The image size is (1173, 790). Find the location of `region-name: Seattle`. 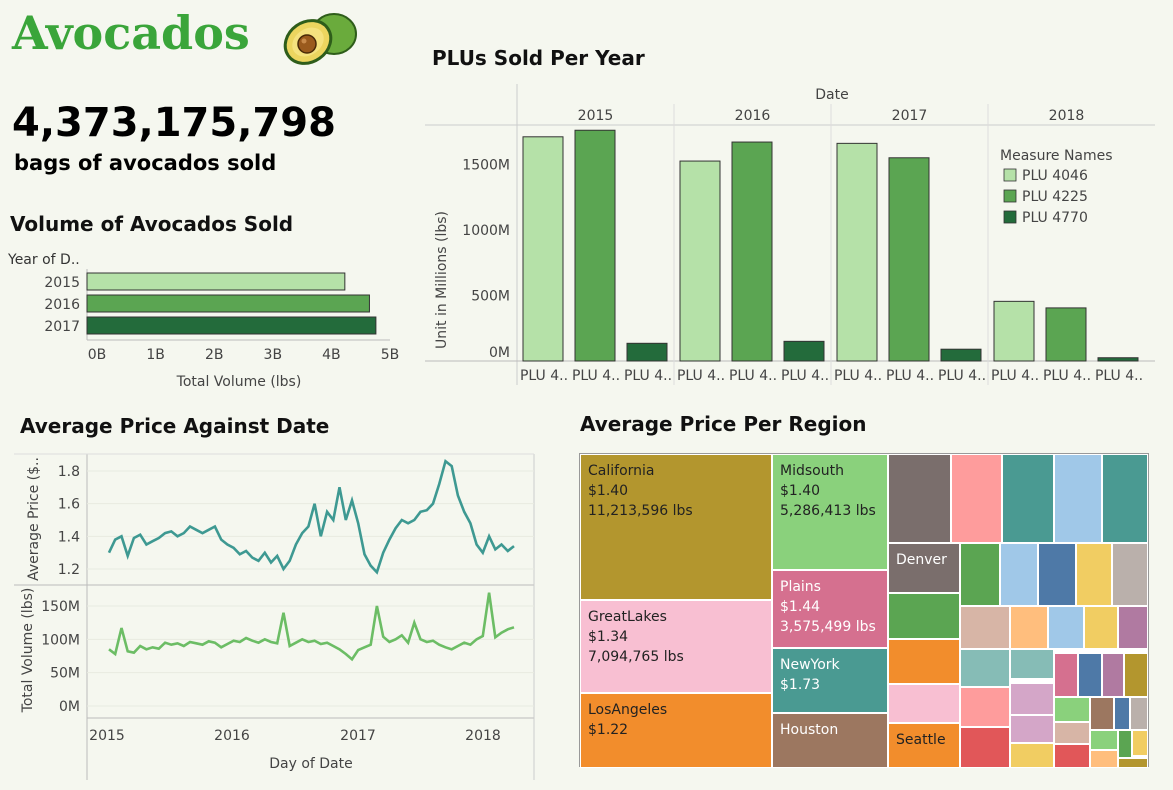

region-name: Seattle is located at coordinates (921, 740).